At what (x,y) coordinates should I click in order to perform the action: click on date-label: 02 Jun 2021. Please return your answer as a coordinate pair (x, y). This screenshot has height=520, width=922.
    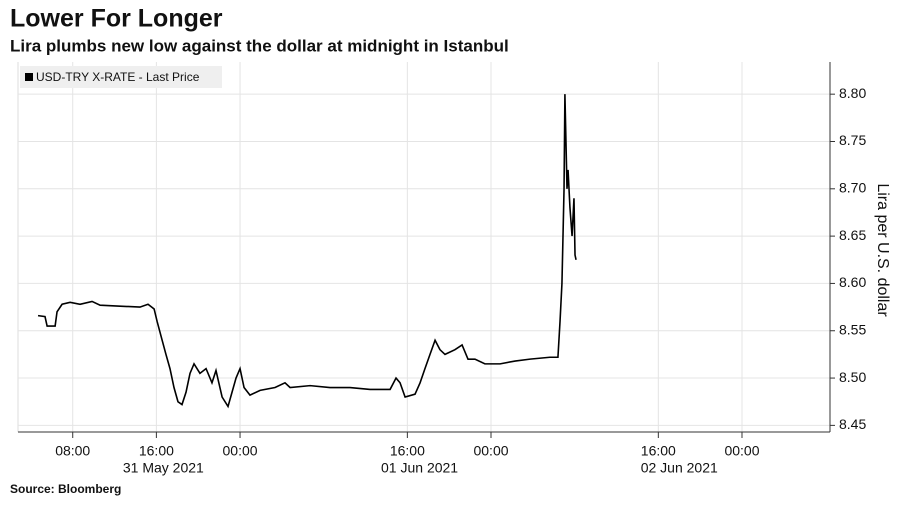
    Looking at the image, I should click on (679, 468).